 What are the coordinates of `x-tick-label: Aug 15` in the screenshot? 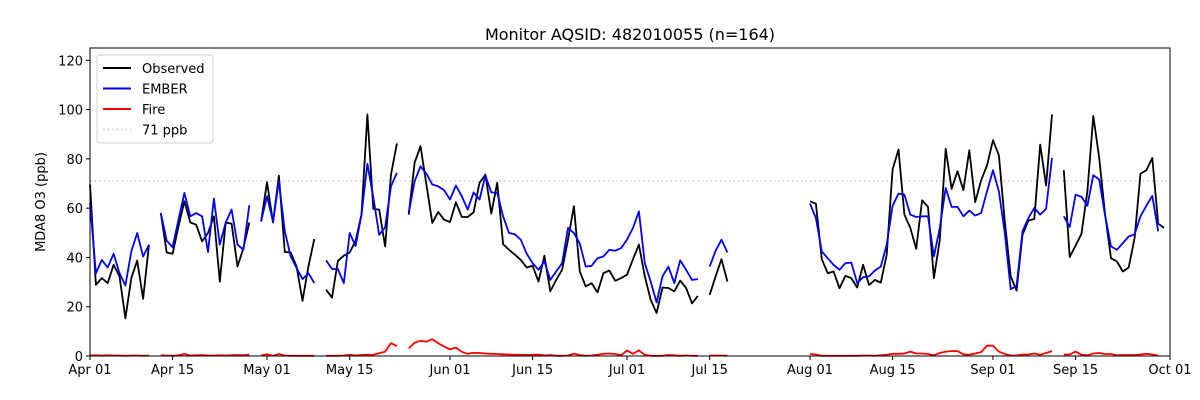 It's located at (893, 370).